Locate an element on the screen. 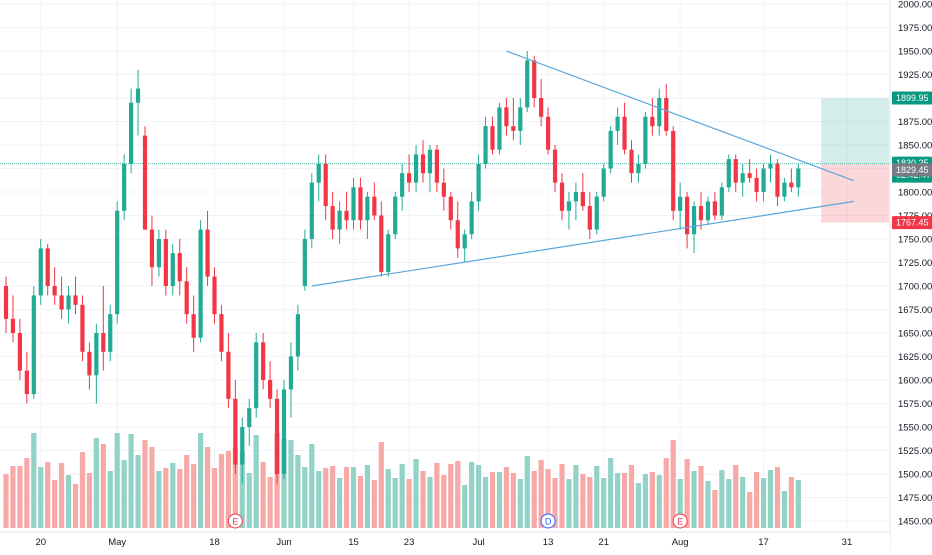 The image size is (932, 555). support-trendline is located at coordinates (582, 243).